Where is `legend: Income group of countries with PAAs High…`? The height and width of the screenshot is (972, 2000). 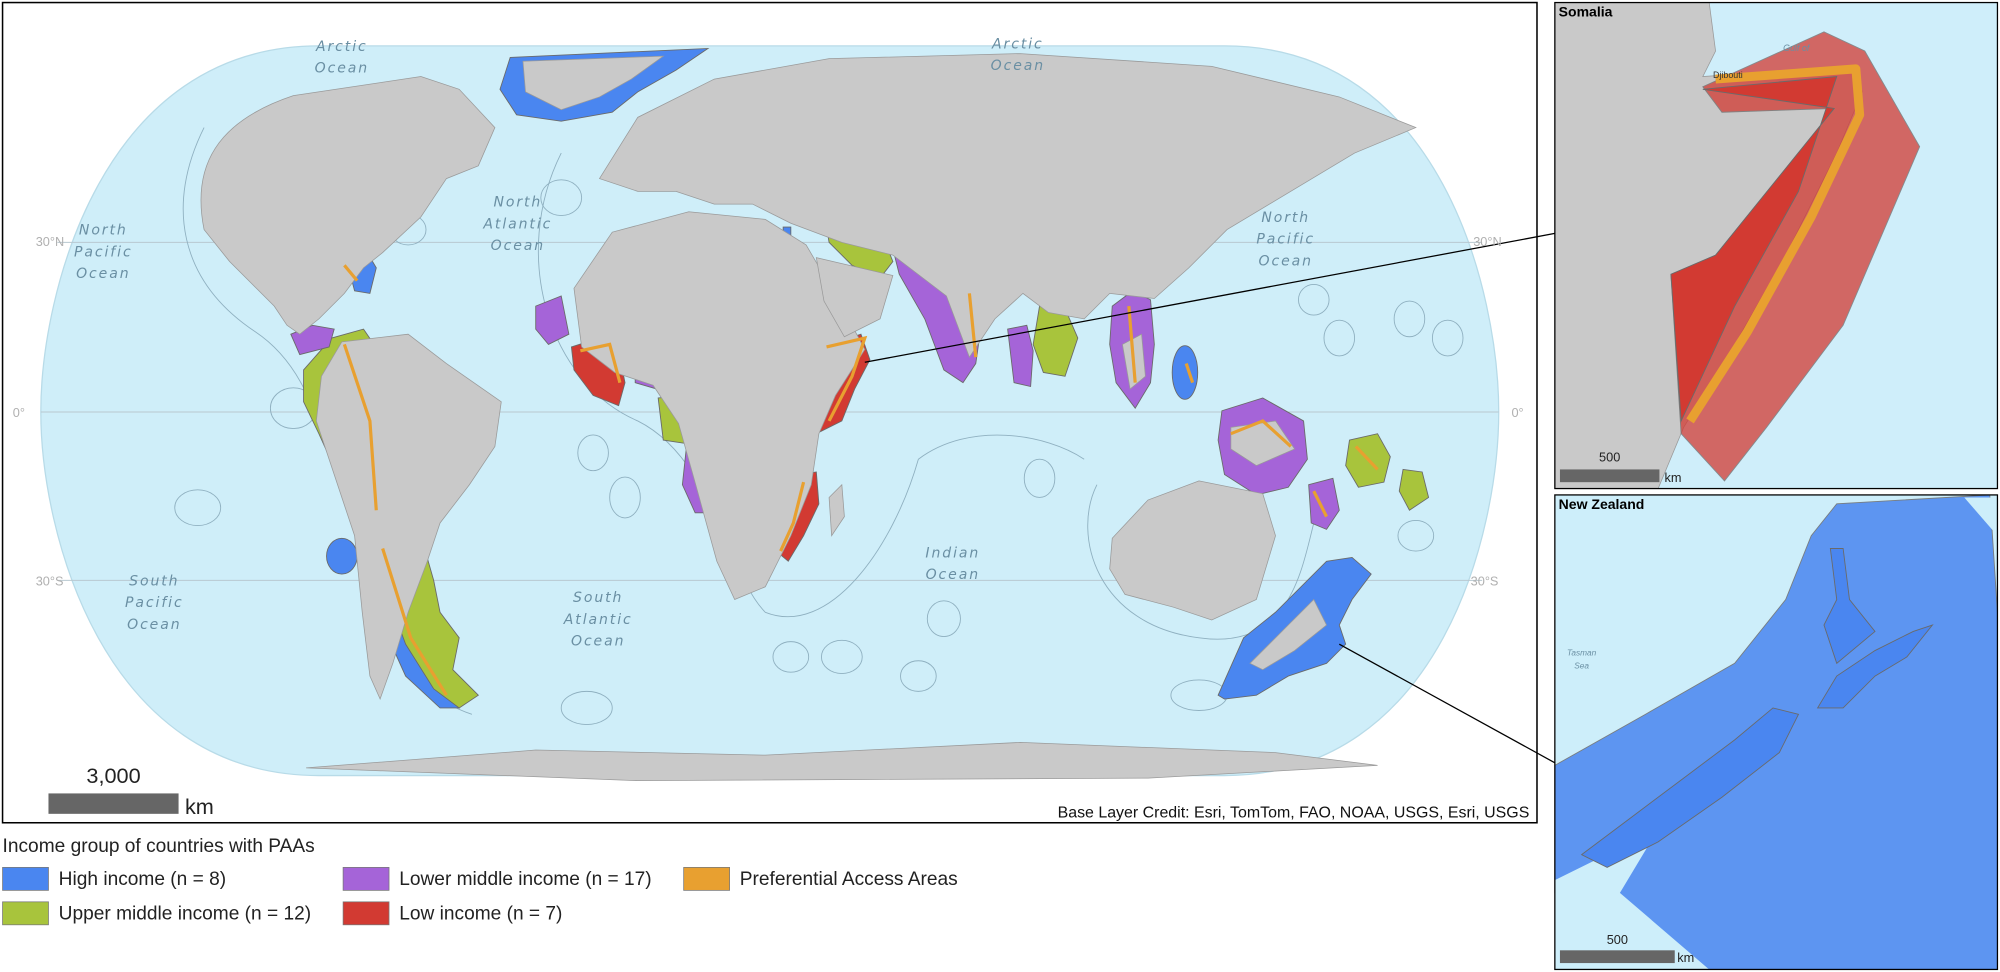
legend: Income group of countries with PAAs High… is located at coordinates (480, 881).